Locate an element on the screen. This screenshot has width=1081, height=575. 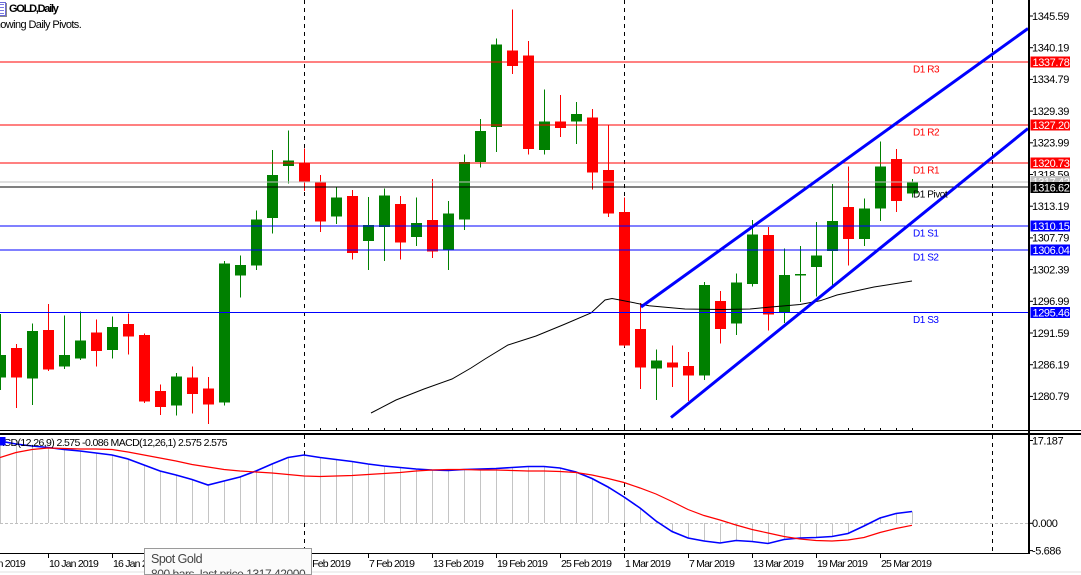
svg-text: D1 R1 is located at coordinates (926, 171).